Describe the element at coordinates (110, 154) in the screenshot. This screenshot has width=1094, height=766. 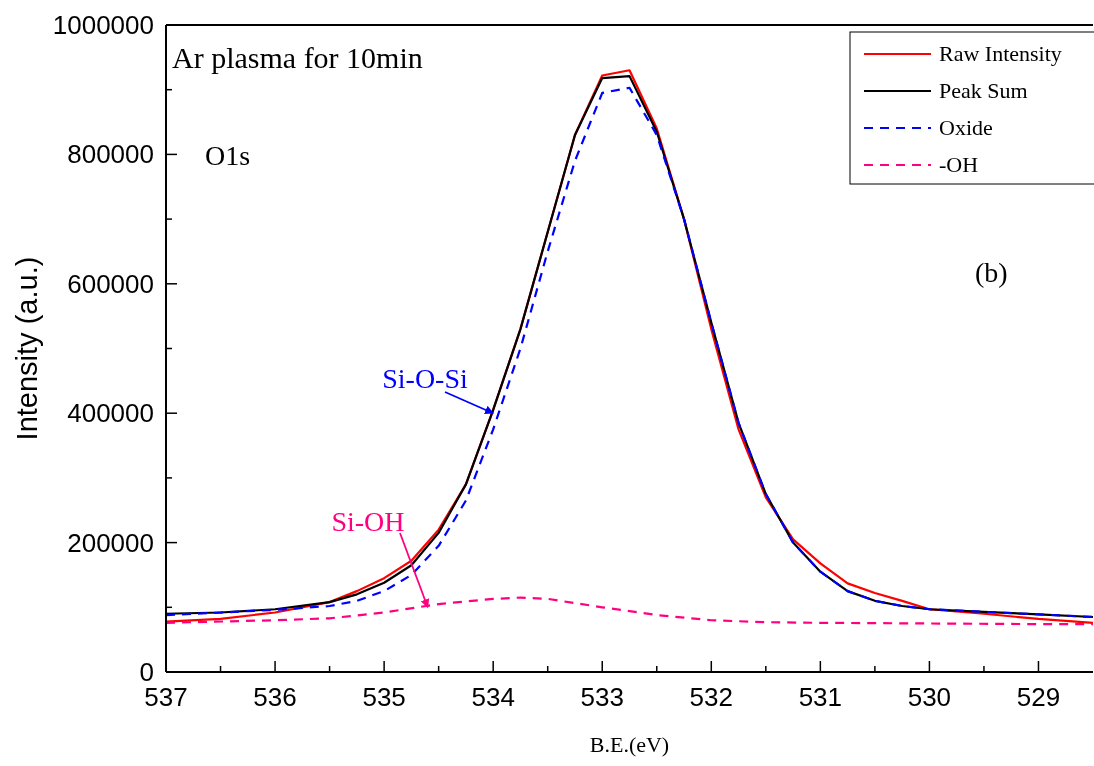
I see `y-tick-label: 800000` at that location.